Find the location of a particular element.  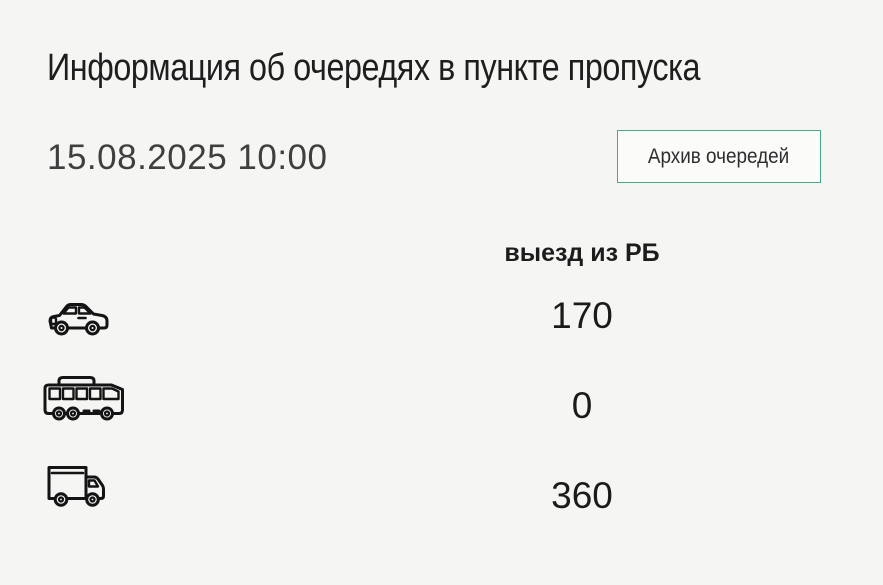

truck-icon is located at coordinates (77, 487).